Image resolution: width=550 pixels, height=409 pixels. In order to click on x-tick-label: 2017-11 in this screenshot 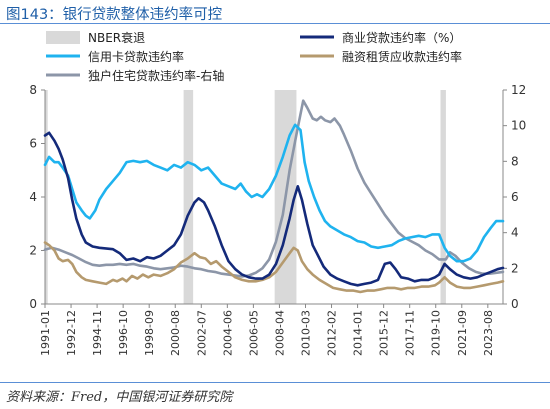, I will do `click(410, 333)`.